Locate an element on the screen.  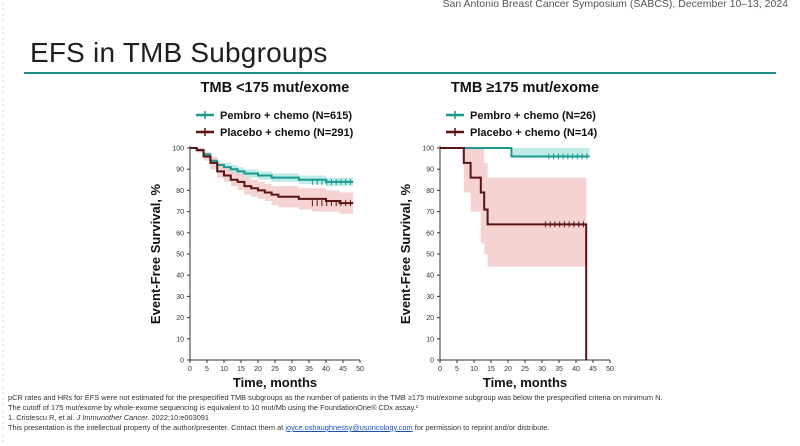
legend-label-0: Pembro + chemo (N=26) is located at coordinates (533, 116).